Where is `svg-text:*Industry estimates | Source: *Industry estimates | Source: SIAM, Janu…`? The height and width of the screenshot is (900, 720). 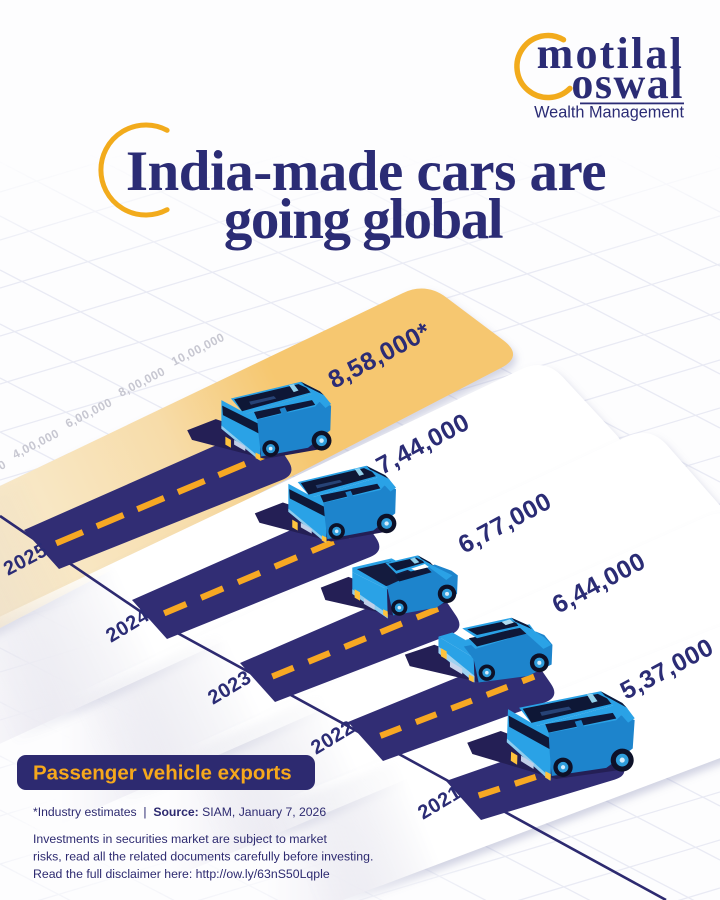 svg-text:*Industry estimates | Source: *Industry estimates | Source: SIAM, Janu… is located at coordinates (179, 812).